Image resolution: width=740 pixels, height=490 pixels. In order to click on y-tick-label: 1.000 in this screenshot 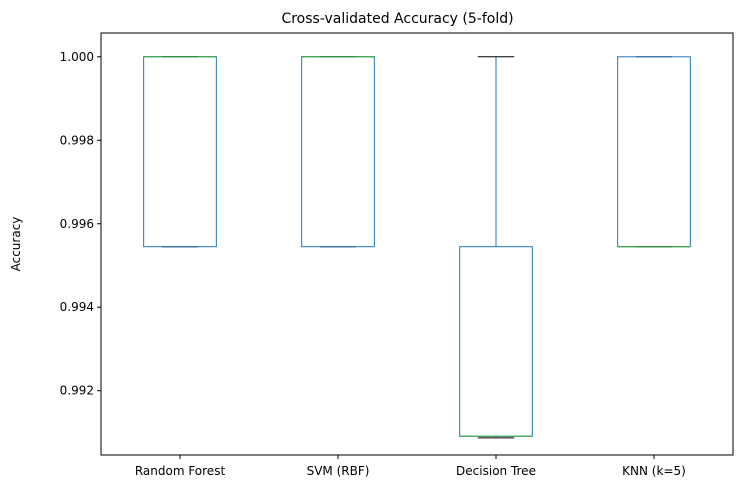, I will do `click(77, 57)`.